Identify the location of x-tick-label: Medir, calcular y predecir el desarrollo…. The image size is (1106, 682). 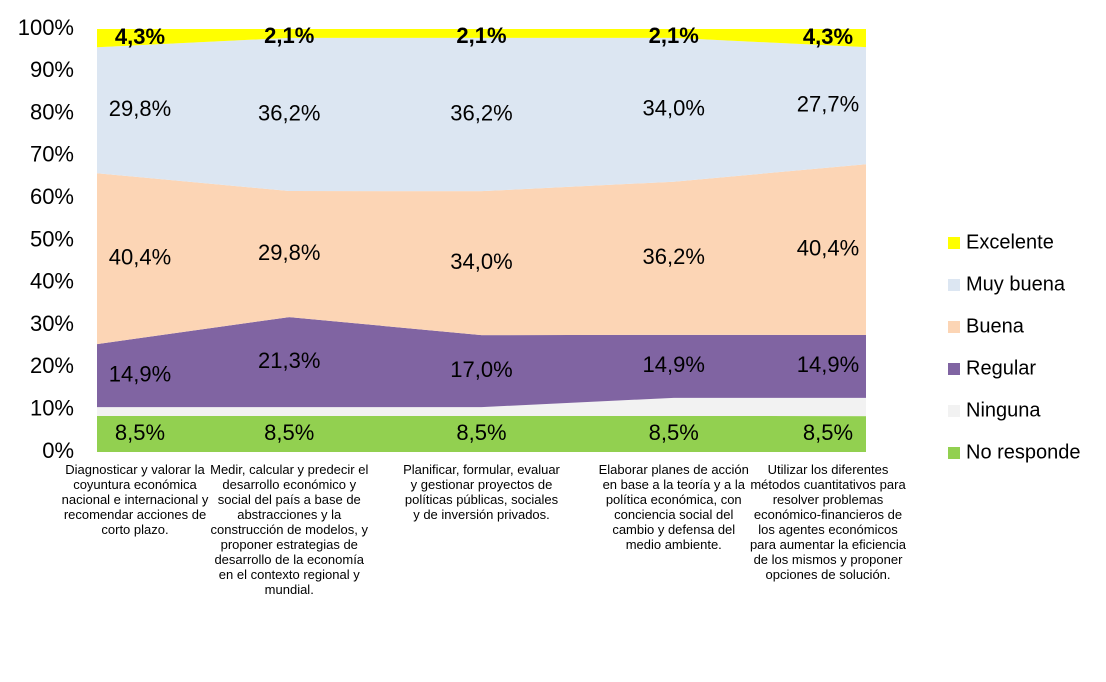
(289, 529).